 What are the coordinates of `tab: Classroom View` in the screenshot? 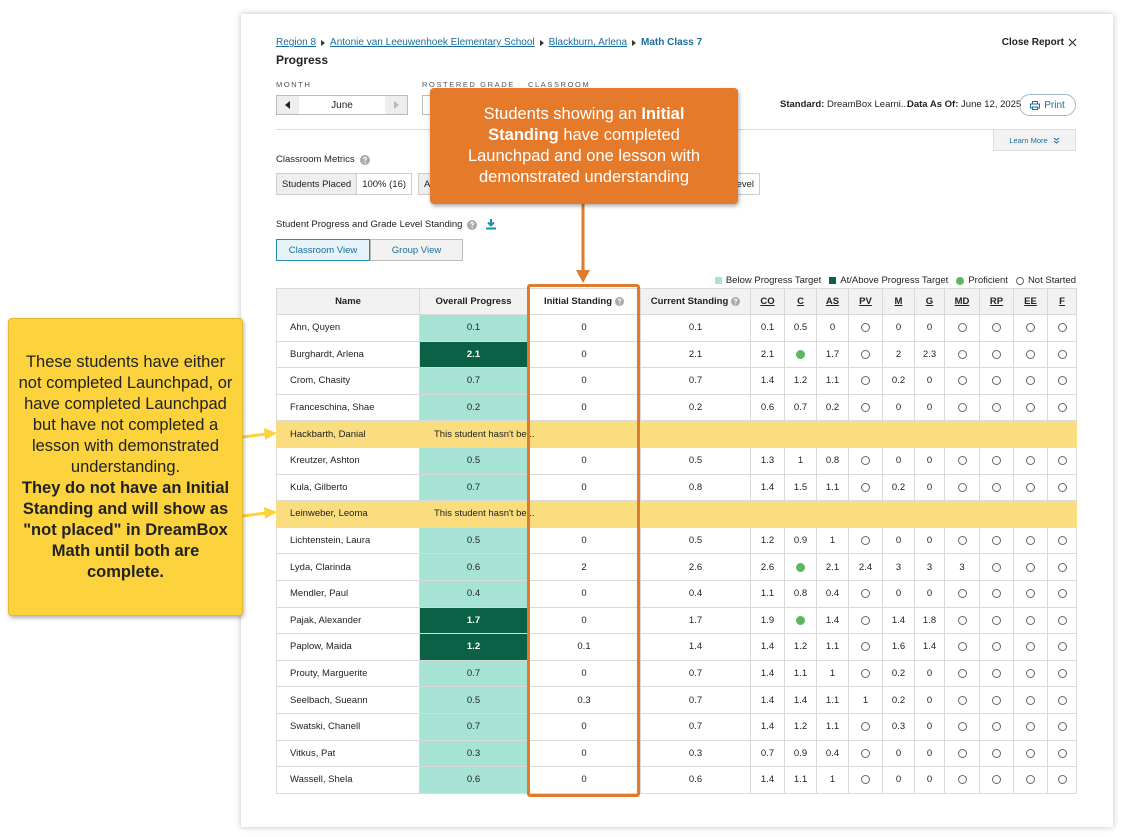 It's located at (323, 250).